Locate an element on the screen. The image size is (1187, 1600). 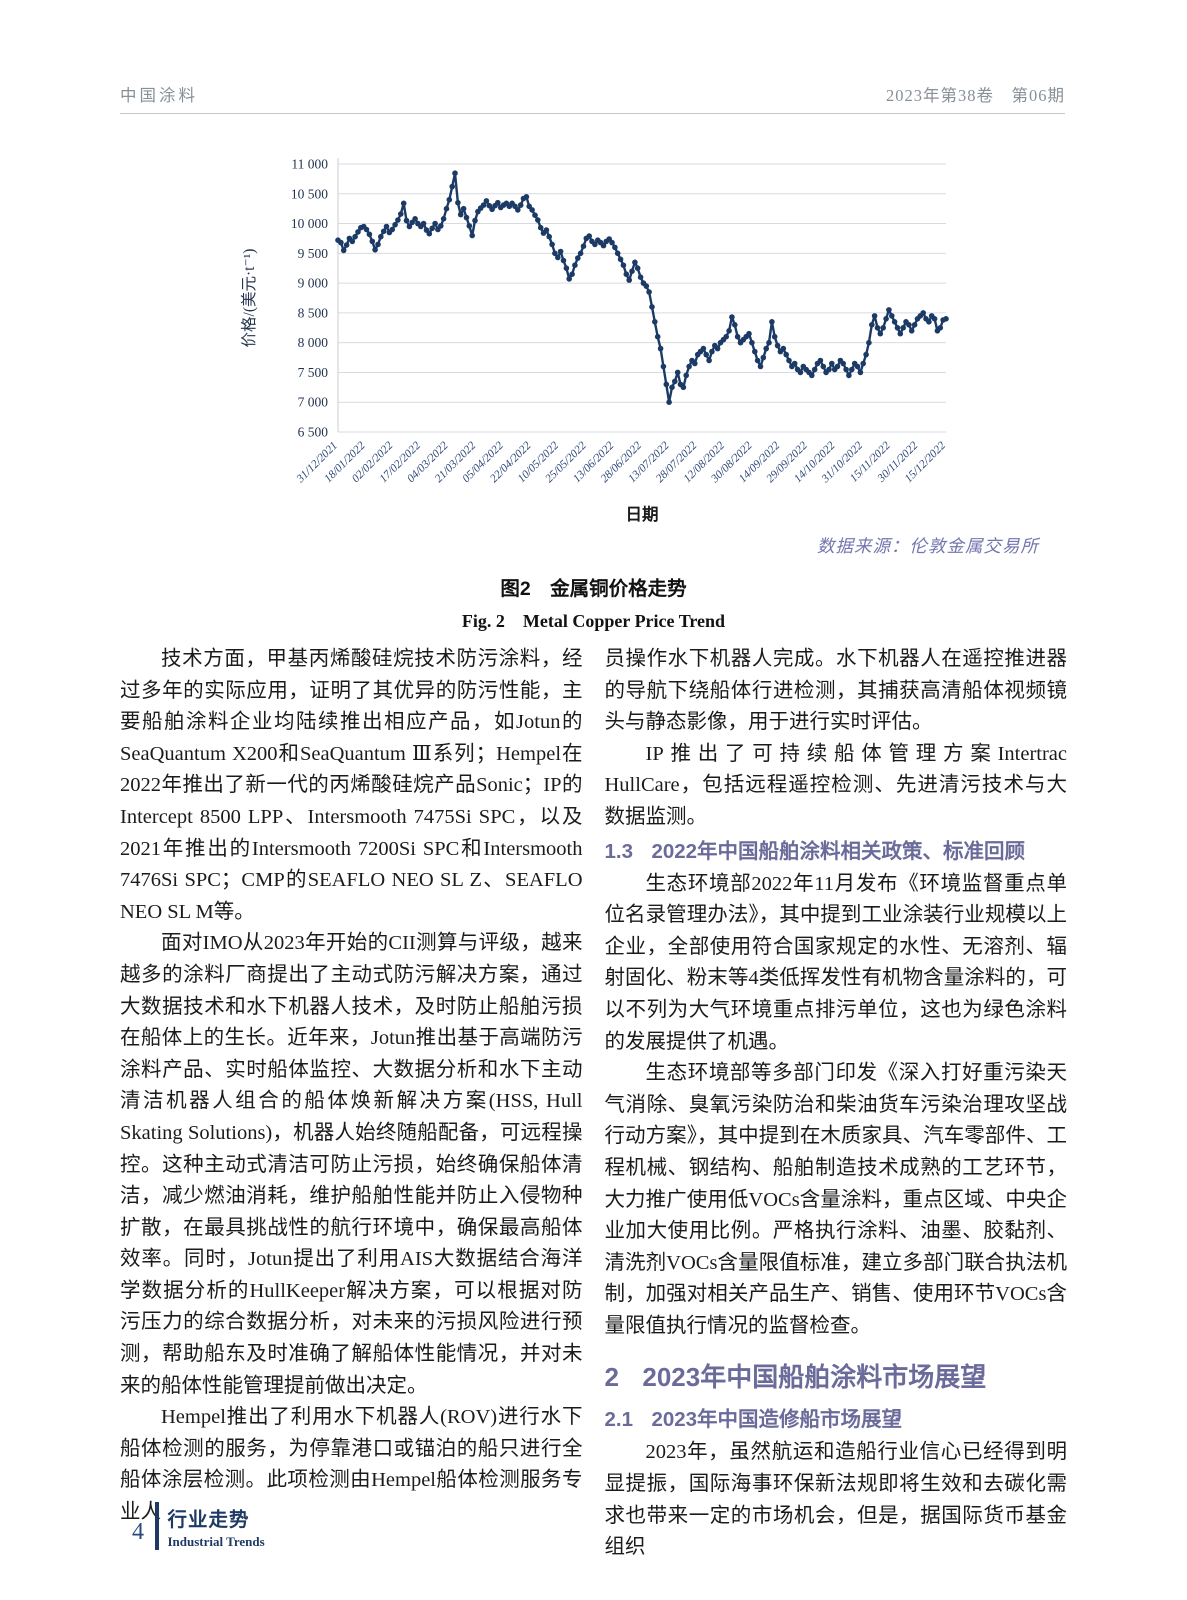
y-tick-label: 9 500 is located at coordinates (313, 253).